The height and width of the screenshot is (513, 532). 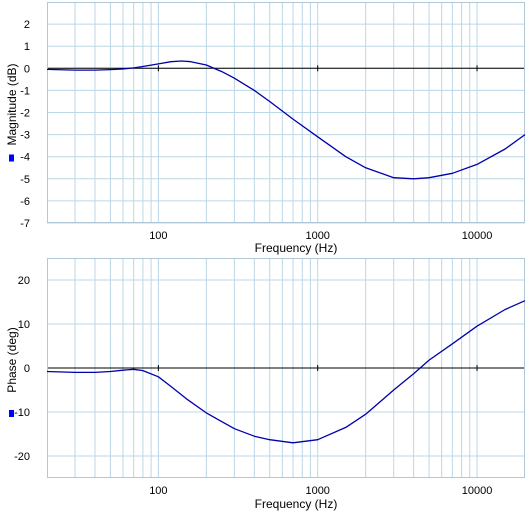 What do you see at coordinates (22, 413) in the screenshot?
I see `y-tick-label: -10` at bounding box center [22, 413].